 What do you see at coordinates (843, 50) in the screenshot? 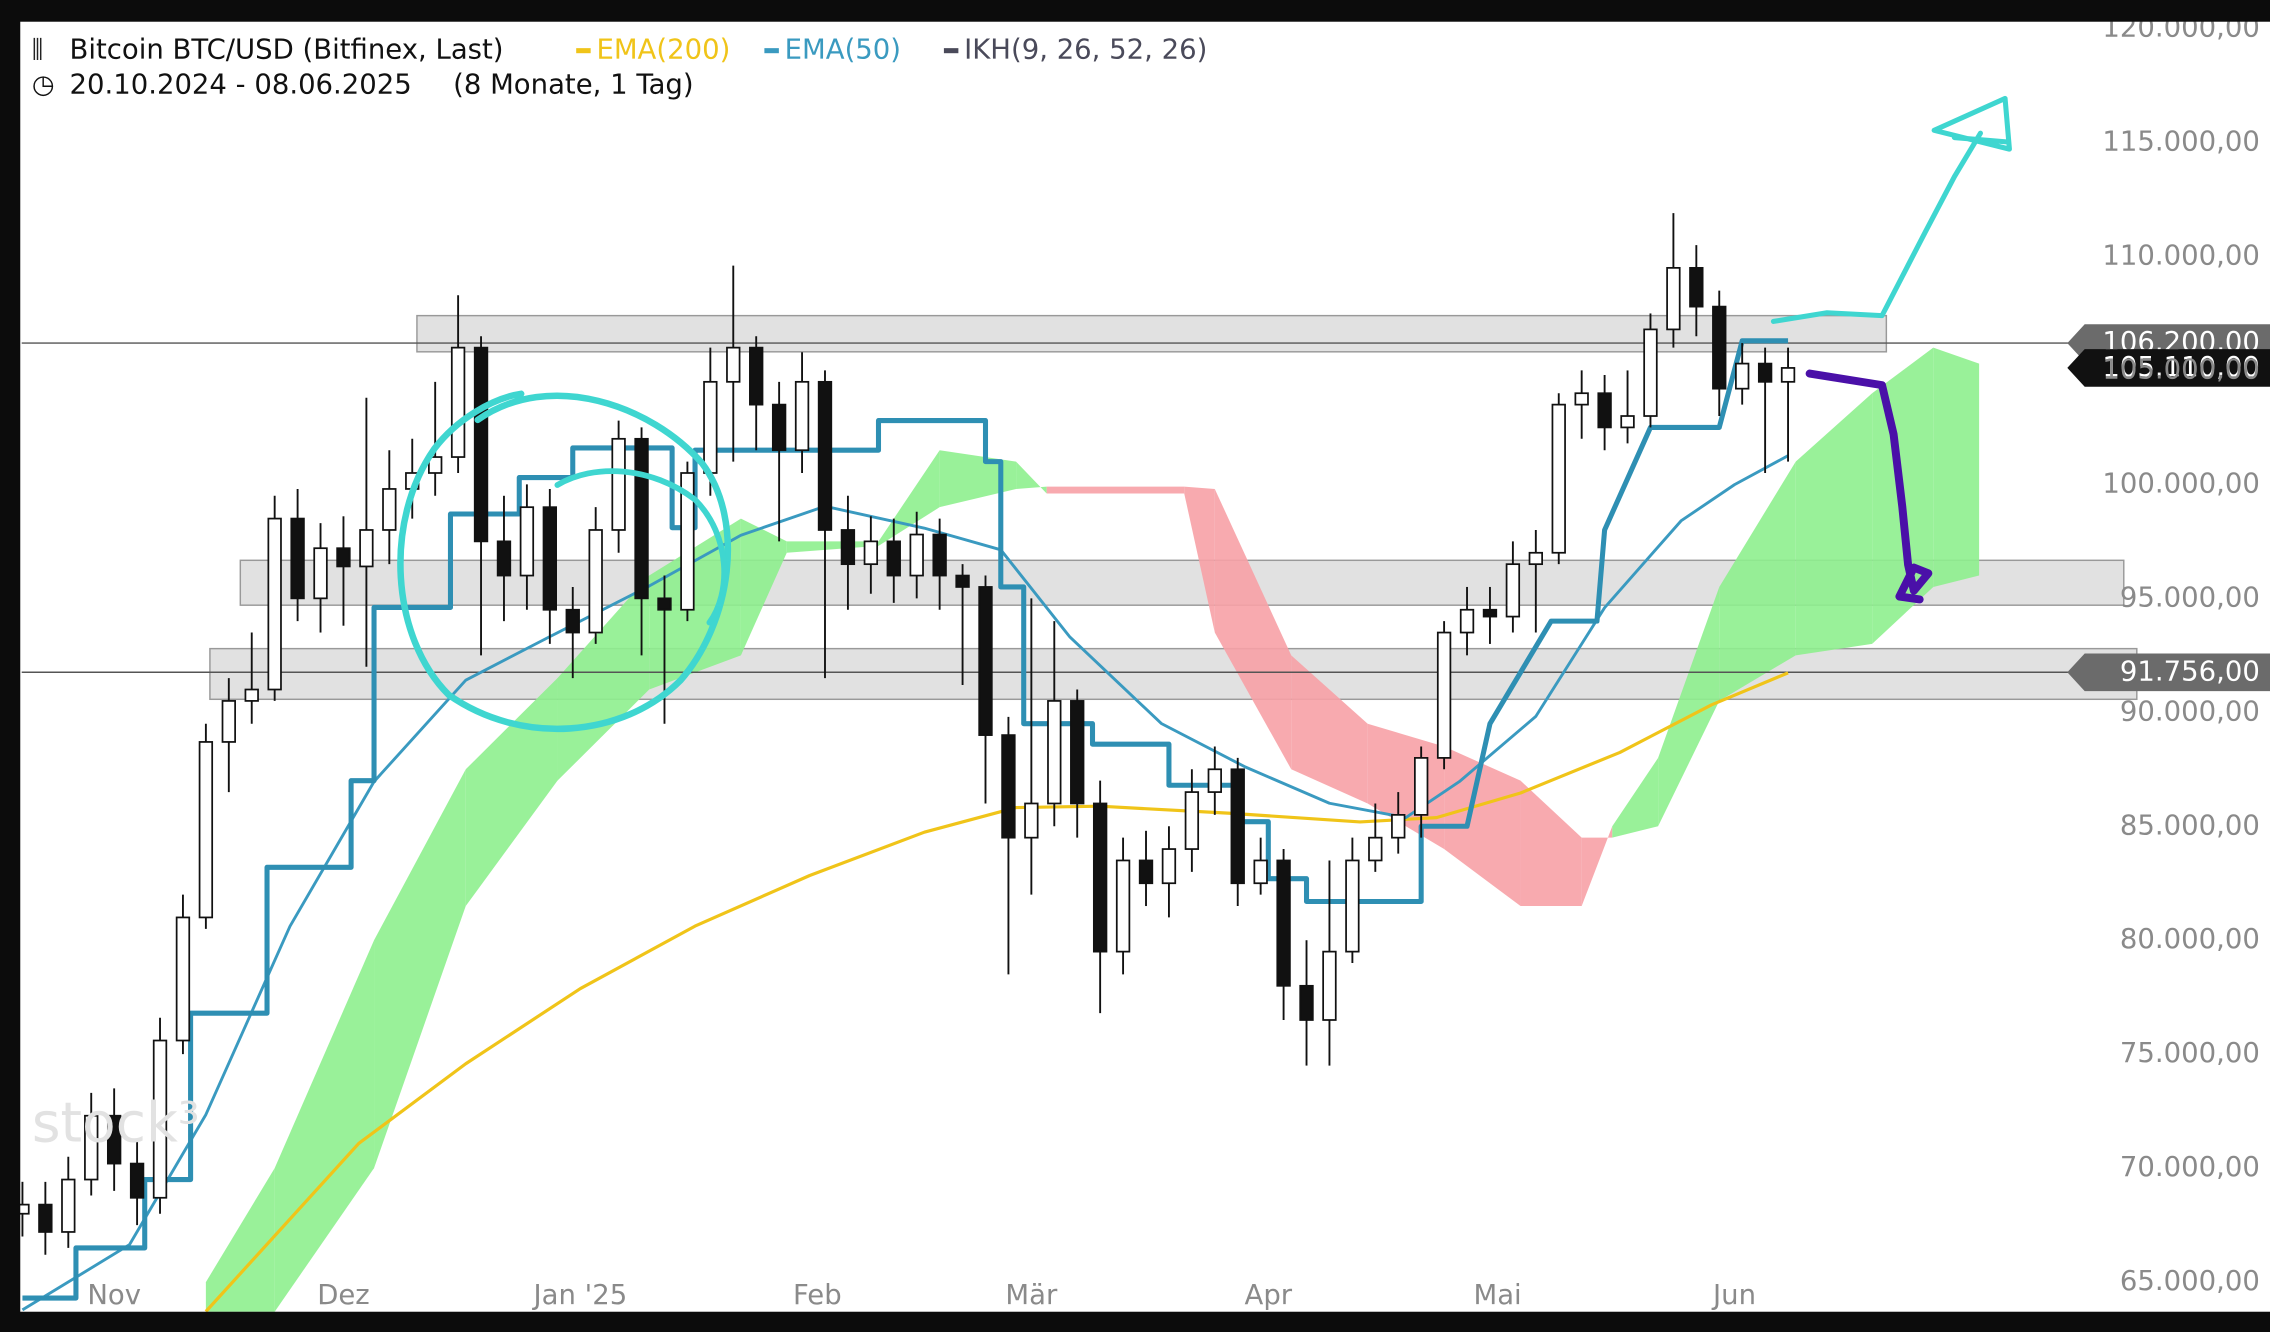
I see `legend-label: EMA(50)` at bounding box center [843, 50].